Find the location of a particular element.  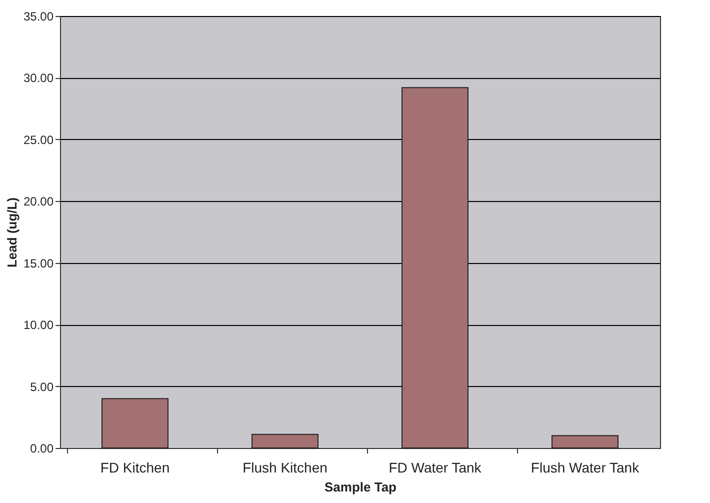

y-tick-label: 5.00 is located at coordinates (42, 387).